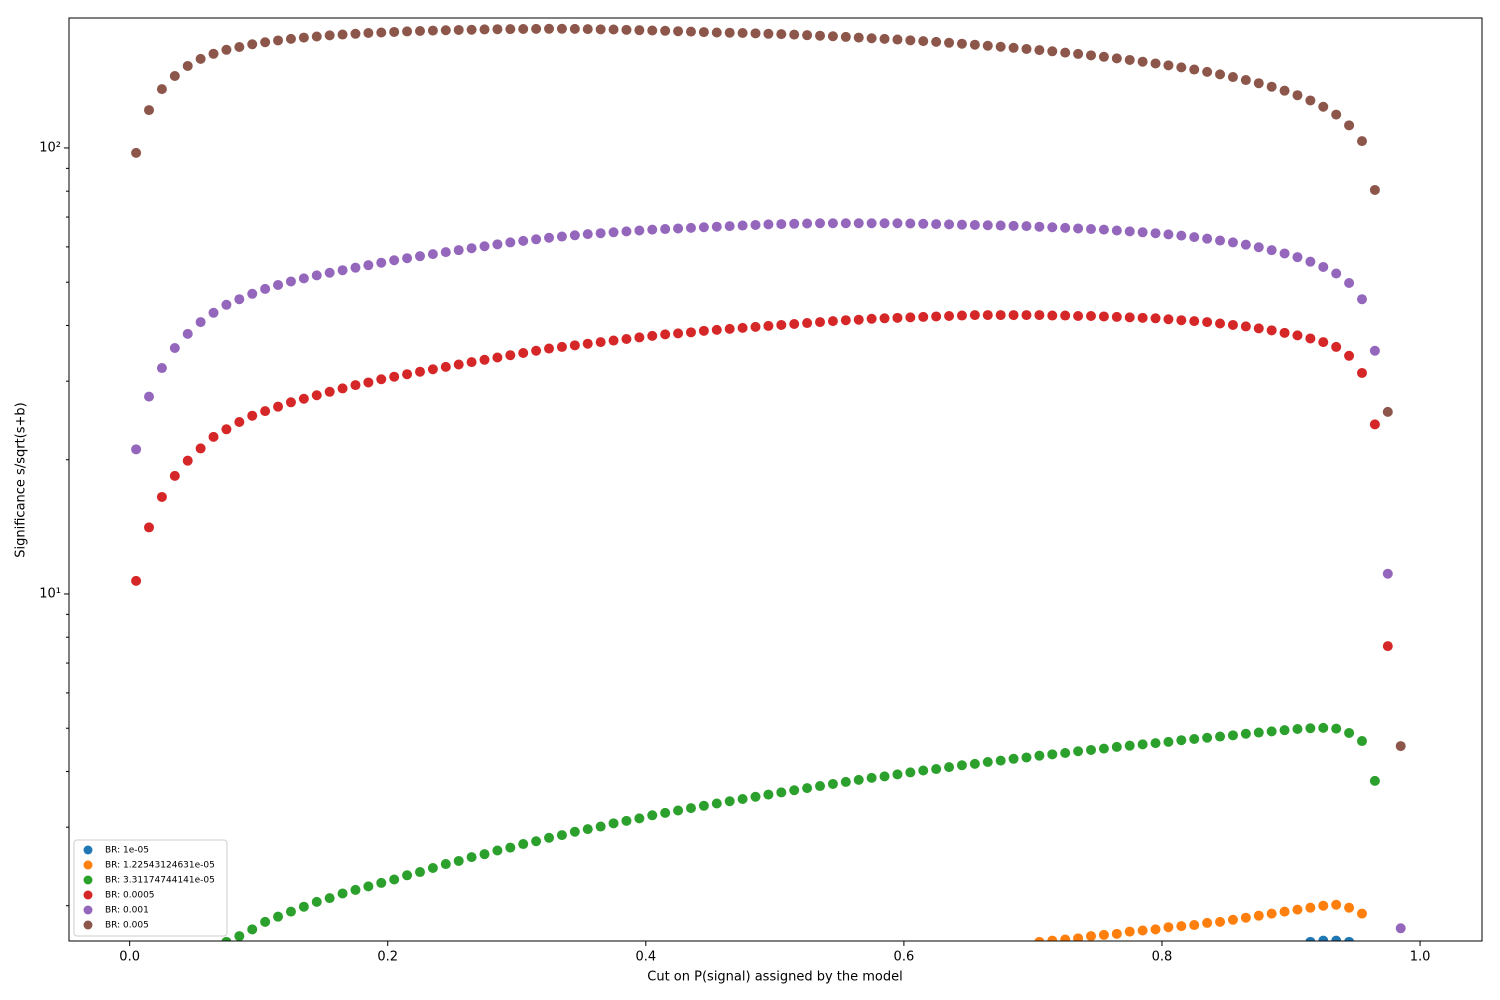 The width and height of the screenshot is (1500, 1000). What do you see at coordinates (160, 866) in the screenshot?
I see `legend-label: BR: 1.22543124631e-05` at bounding box center [160, 866].